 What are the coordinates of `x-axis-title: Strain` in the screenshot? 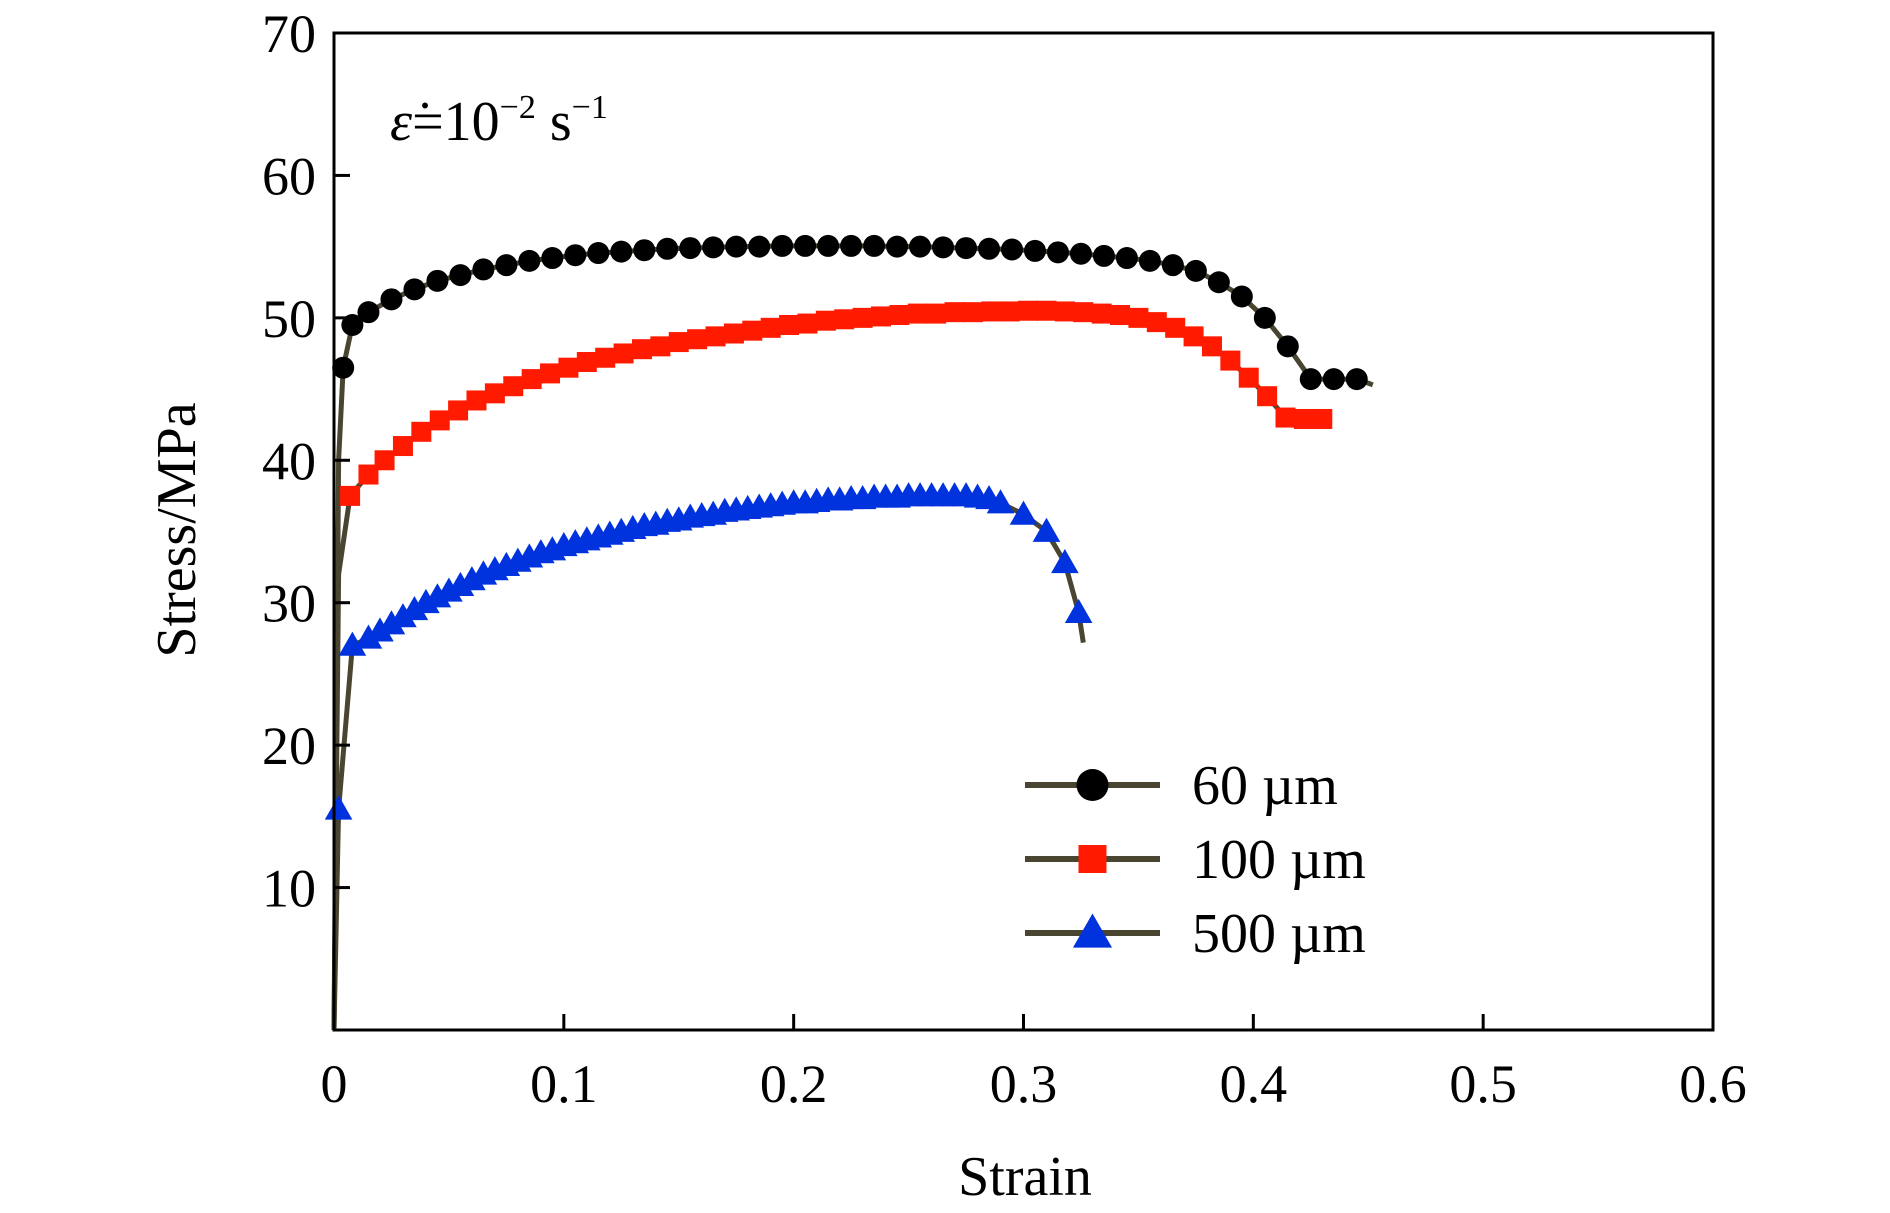 It's located at (1025, 1177).